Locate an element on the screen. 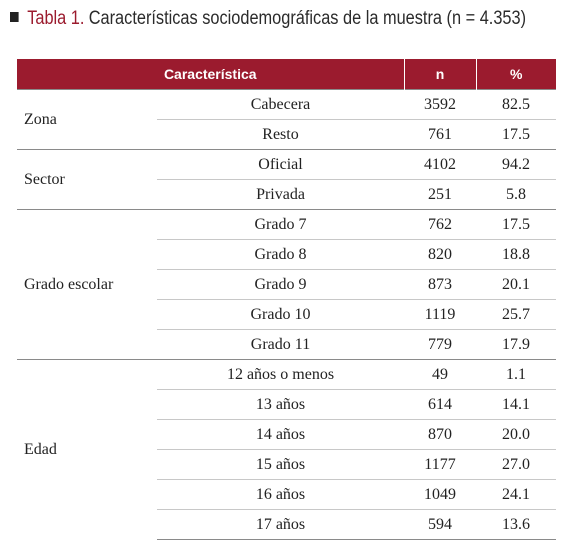 The image size is (568, 546). group-label: Zona is located at coordinates (87, 119).